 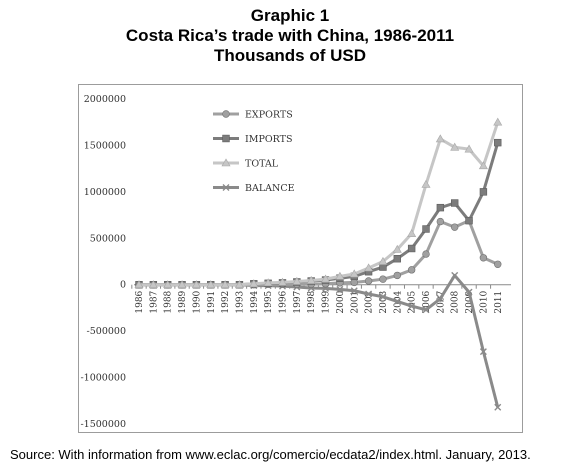 What do you see at coordinates (499, 302) in the screenshot?
I see `x-tick-label: 2011` at bounding box center [499, 302].